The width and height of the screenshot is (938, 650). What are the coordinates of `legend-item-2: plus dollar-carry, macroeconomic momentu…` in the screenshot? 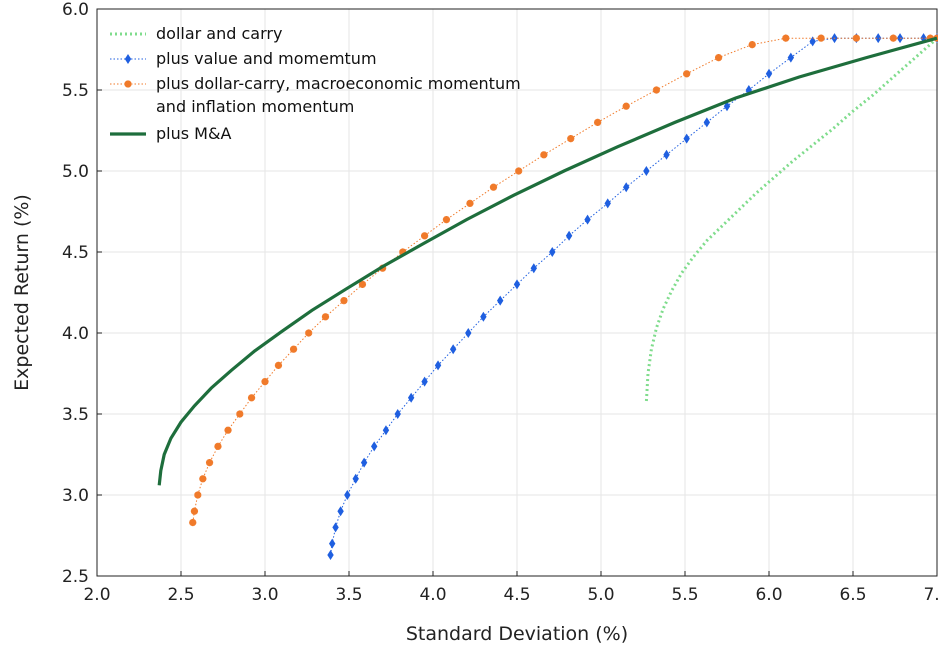 It's located at (315, 95).